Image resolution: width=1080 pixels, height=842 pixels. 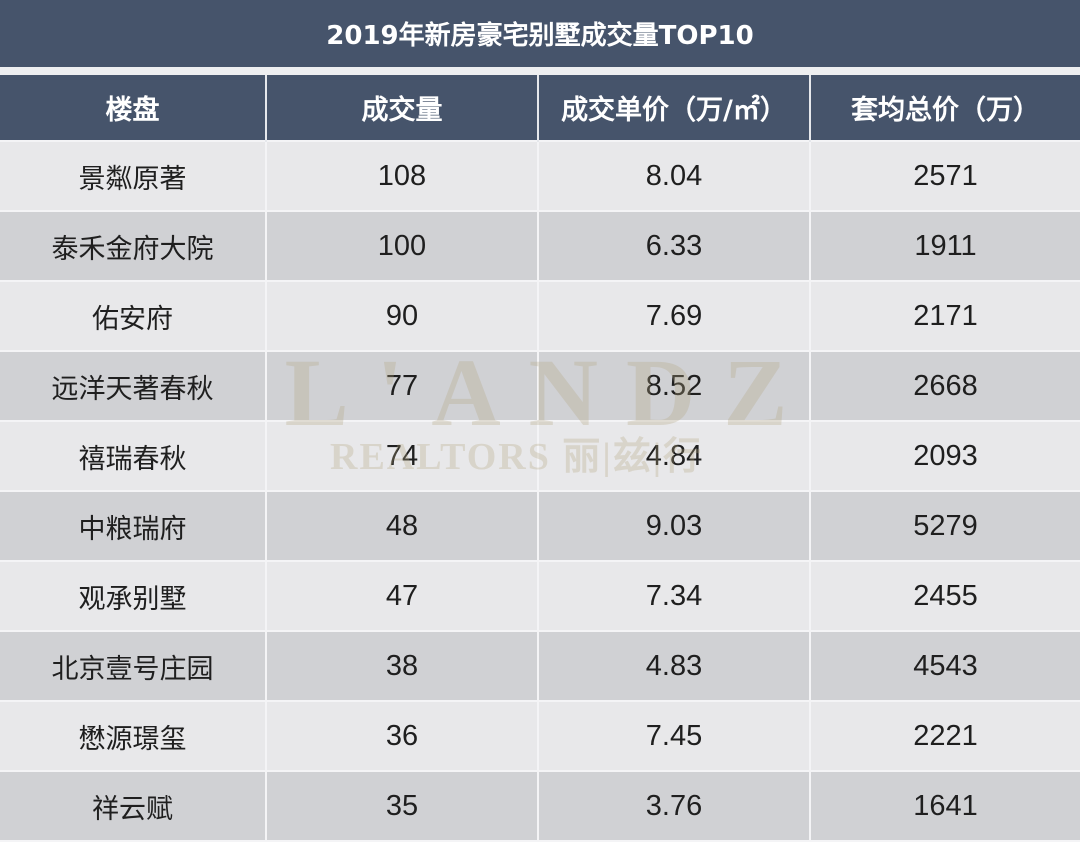 I want to click on project-name: 禧瑞春秋, so click(x=133, y=456).